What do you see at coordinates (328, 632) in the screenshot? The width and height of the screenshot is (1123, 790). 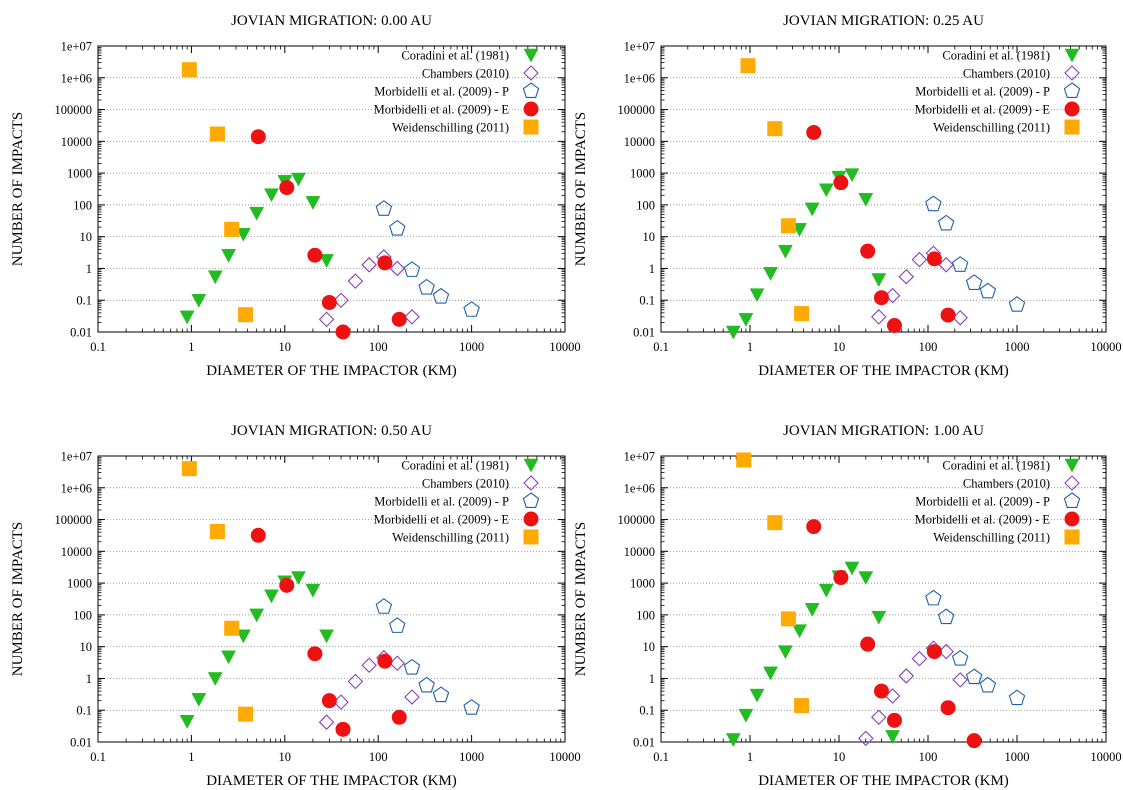 I see `series-morbidelli-e` at bounding box center [328, 632].